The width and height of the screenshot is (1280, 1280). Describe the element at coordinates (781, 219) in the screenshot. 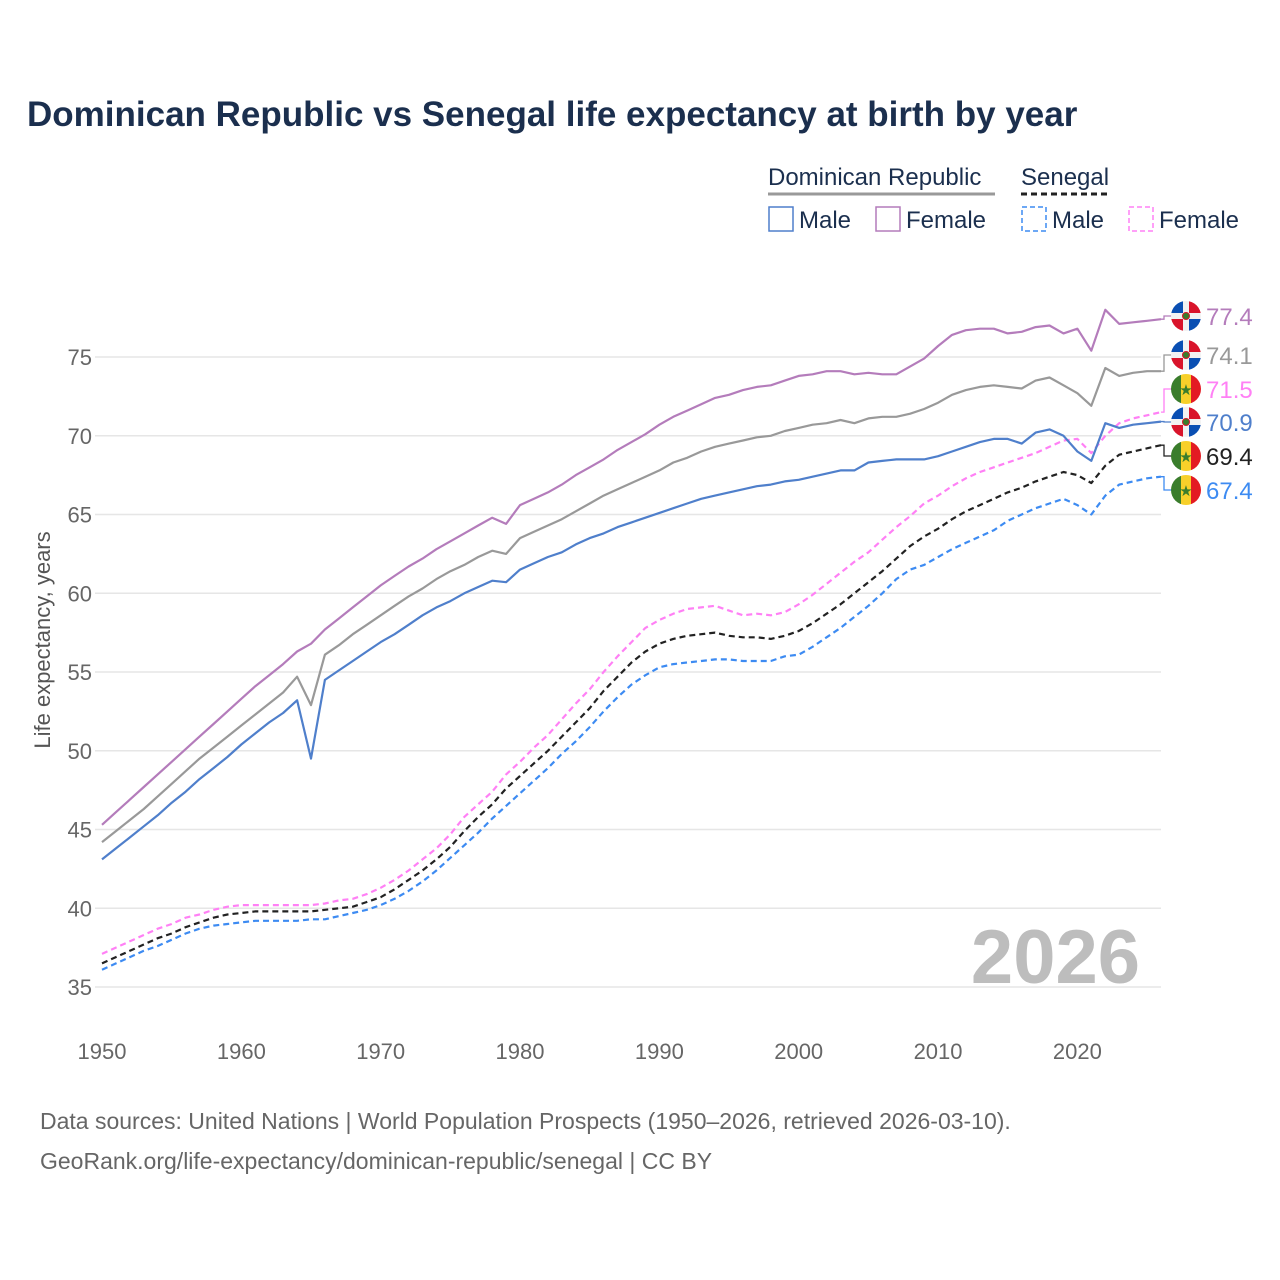

I see `legend-swatch-dr-male` at that location.